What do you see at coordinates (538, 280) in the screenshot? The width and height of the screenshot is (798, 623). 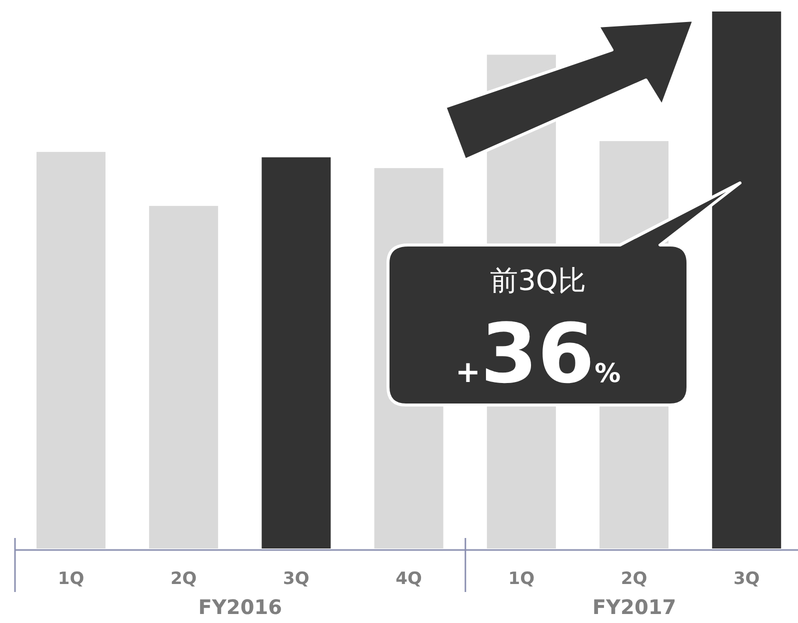 I see `annotation: 前3Q比` at bounding box center [538, 280].